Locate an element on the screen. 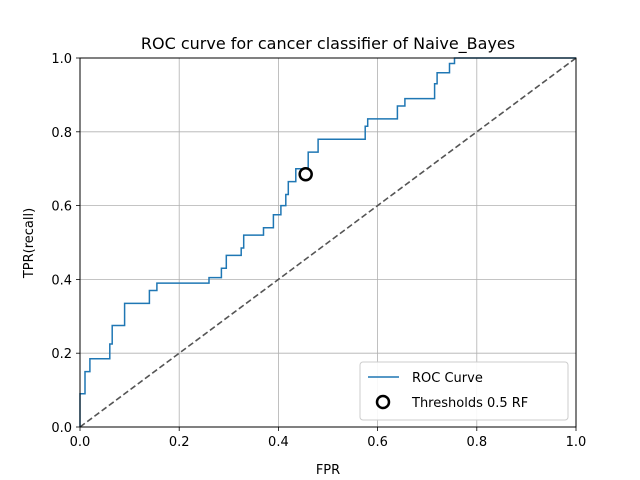 The height and width of the screenshot is (480, 640). y-tick-label: 0.2 is located at coordinates (61, 354).